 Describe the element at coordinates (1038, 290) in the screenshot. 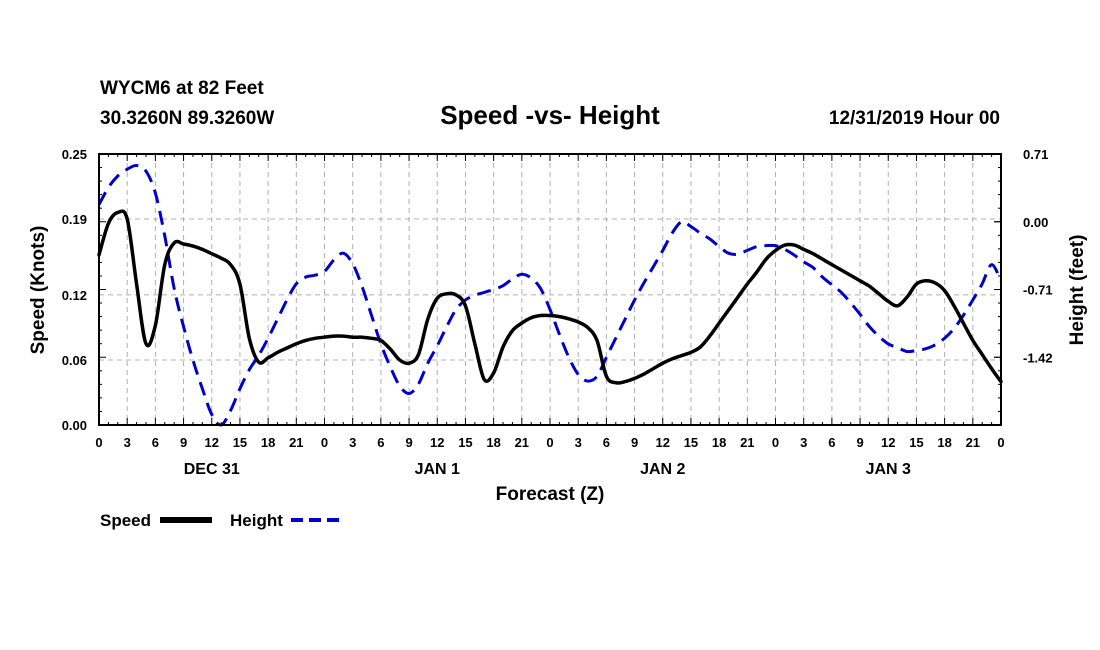

I see `y2-tick-label: -0.71` at that location.